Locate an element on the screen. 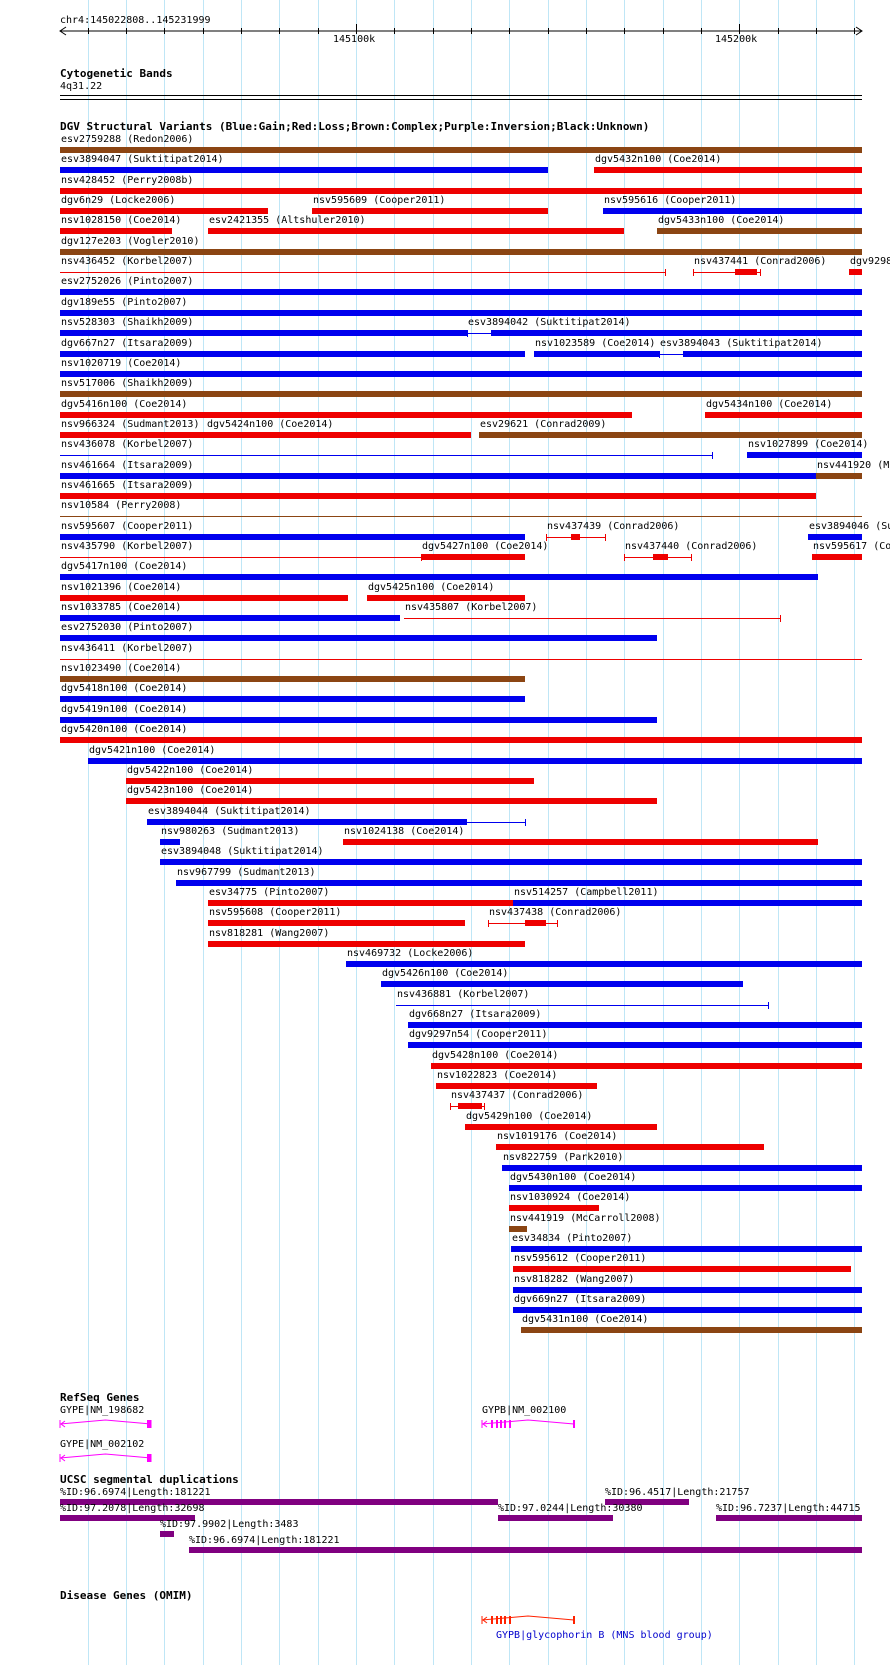 The height and width of the screenshot is (1665, 890). omim-gene-label: GYPB|glycophorin B (MNS blood group) is located at coordinates (604, 1635).